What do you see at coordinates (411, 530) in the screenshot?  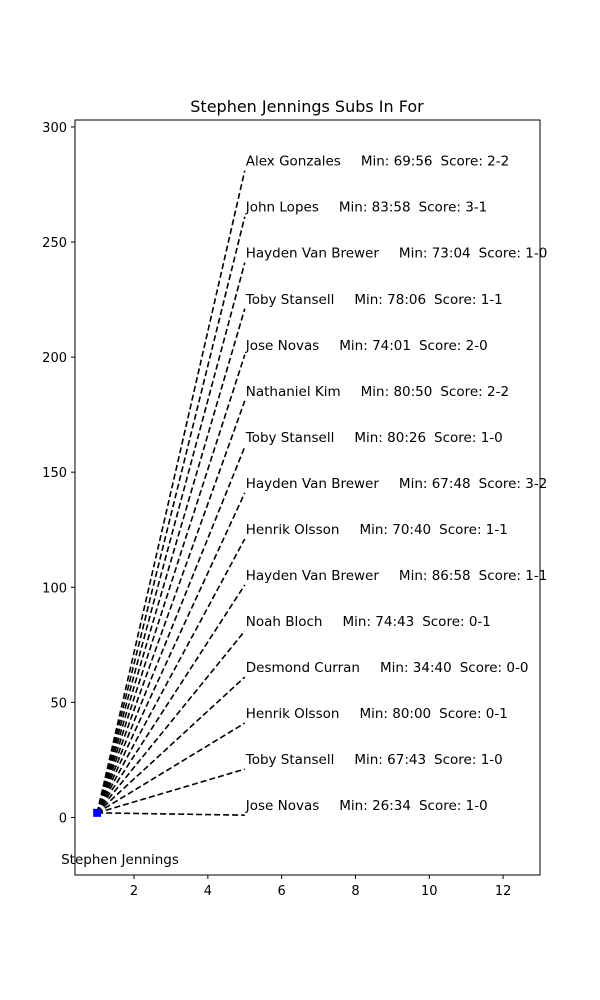 I see `minute-value: 70:40` at bounding box center [411, 530].